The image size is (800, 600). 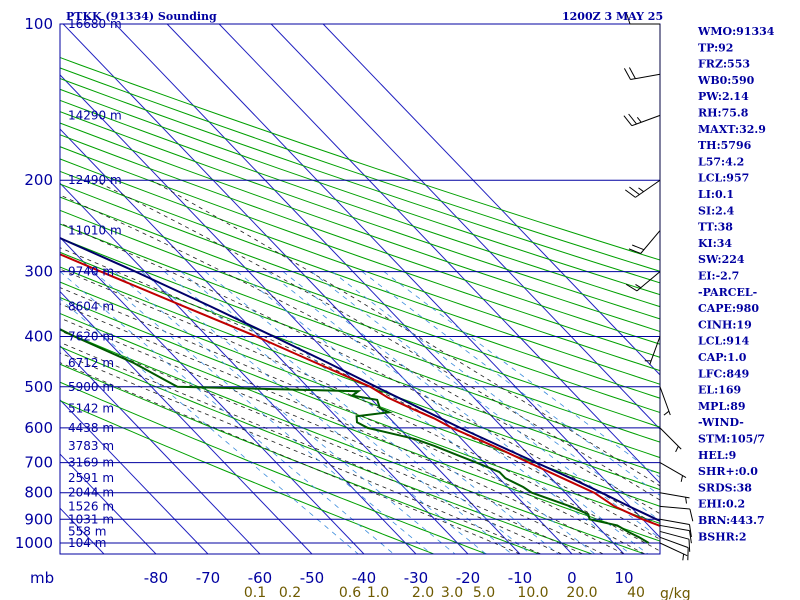 I want to click on temperature-tick-label: -50, so click(x=312, y=578).